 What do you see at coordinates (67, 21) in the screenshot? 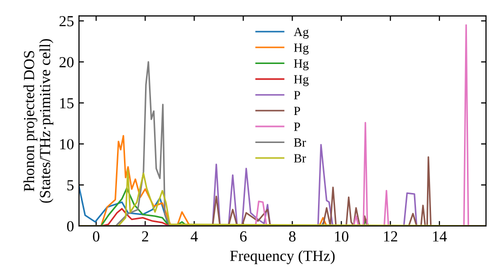
I see `y-tick-label: 25` at bounding box center [67, 21].